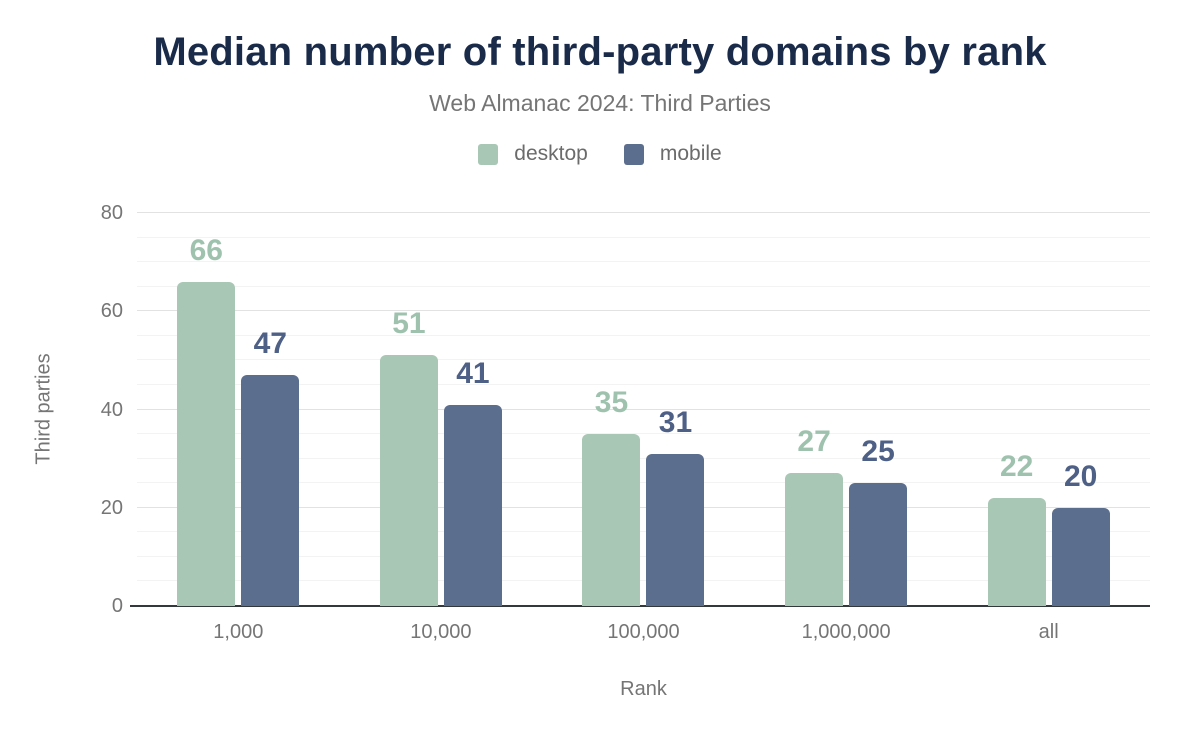 This screenshot has width=1200, height=742. Describe the element at coordinates (643, 689) in the screenshot. I see `x-axis-title: Rank` at that location.